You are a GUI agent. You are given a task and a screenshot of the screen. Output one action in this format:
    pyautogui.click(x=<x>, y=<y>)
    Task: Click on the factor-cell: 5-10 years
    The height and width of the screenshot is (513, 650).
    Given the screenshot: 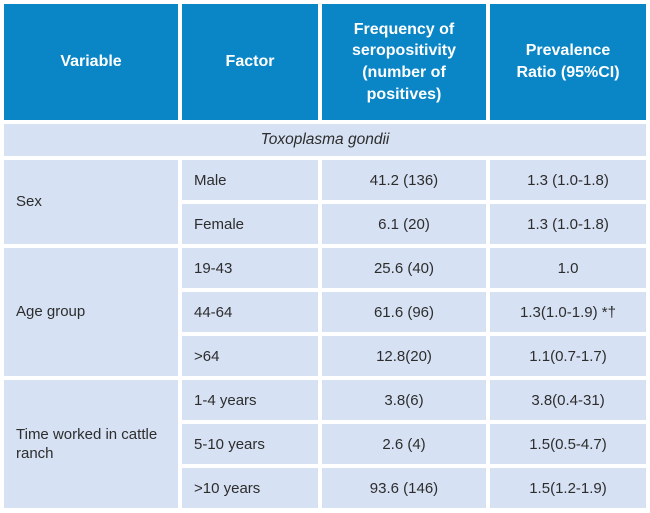 What is the action you would take?
    pyautogui.click(x=250, y=444)
    